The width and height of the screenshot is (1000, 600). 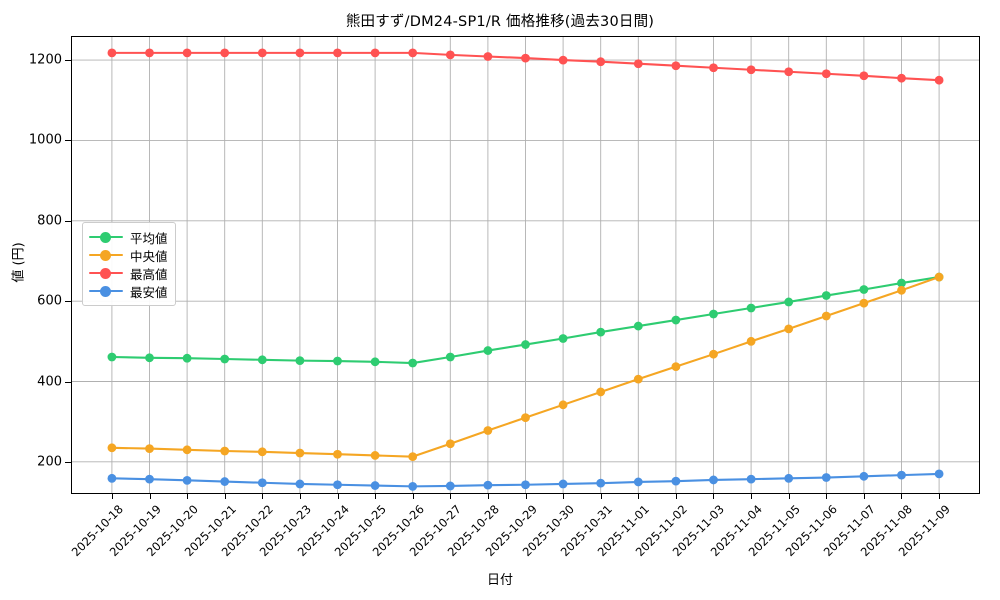 What do you see at coordinates (149, 238) in the screenshot?
I see `legend-label: 平均値` at bounding box center [149, 238].